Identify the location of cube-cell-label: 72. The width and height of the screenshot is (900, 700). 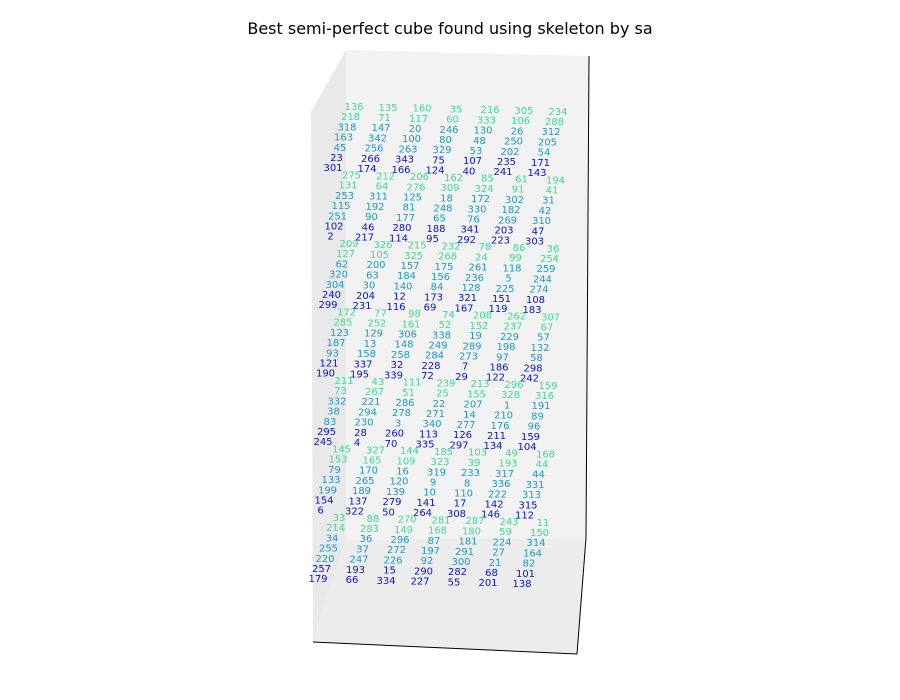
(427, 376).